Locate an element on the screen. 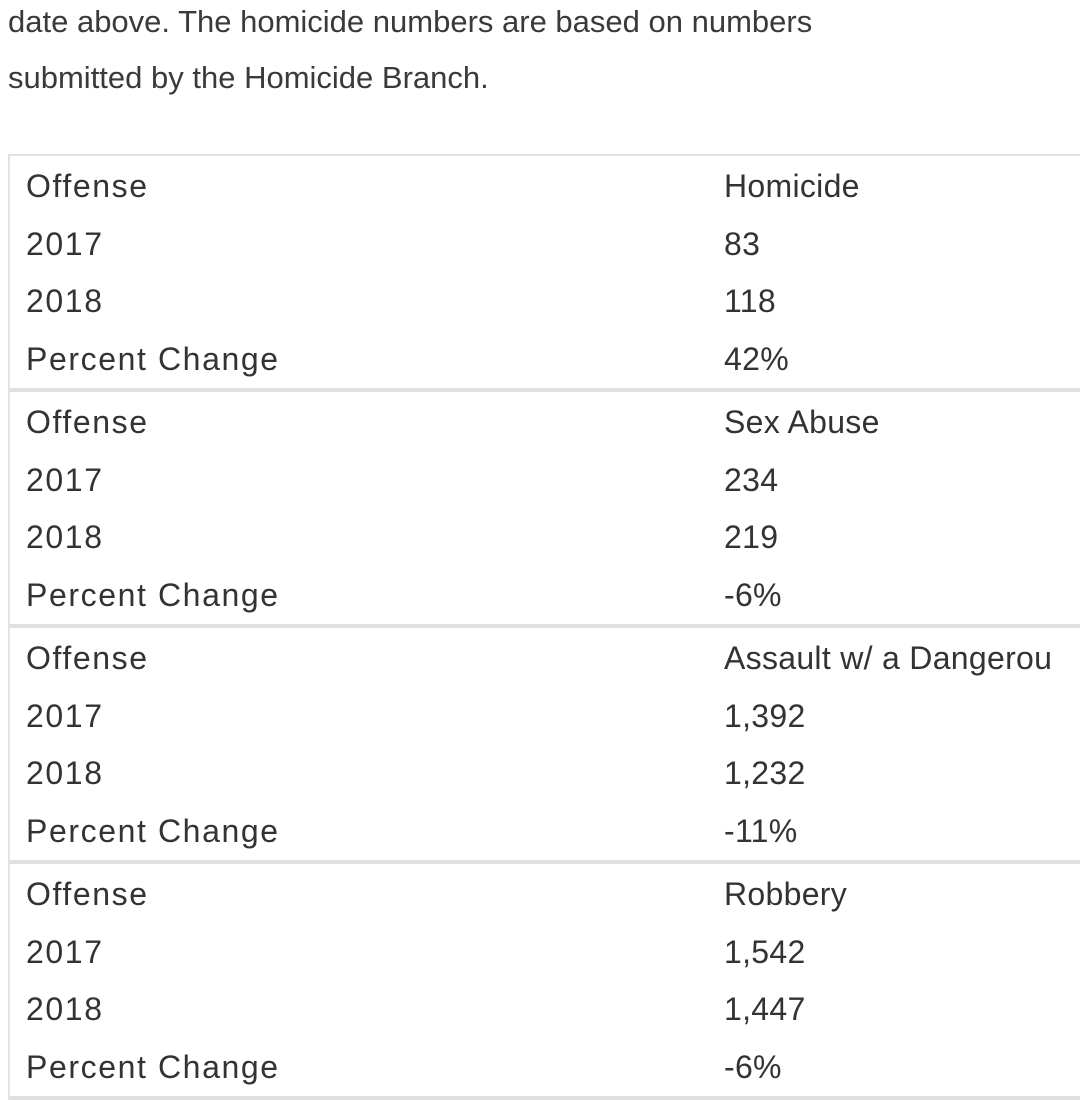 This screenshot has height=1100, width=1080. table-row: 2017 1,392 is located at coordinates (545, 717).